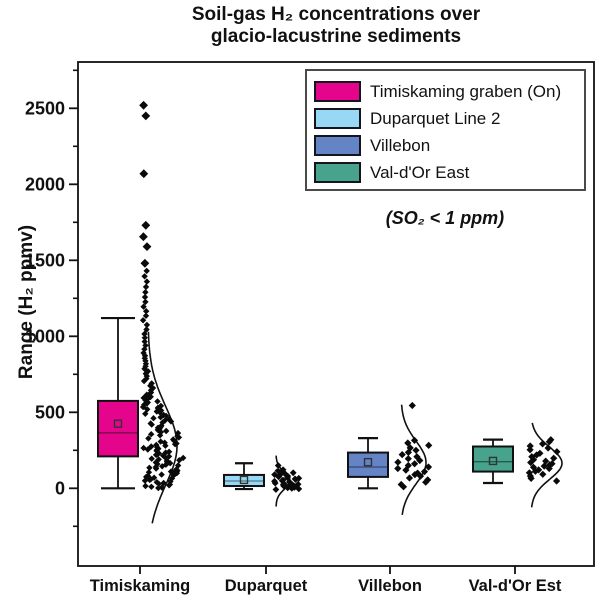  I want to click on x-category-label: Val-d'Or Est, so click(515, 586).